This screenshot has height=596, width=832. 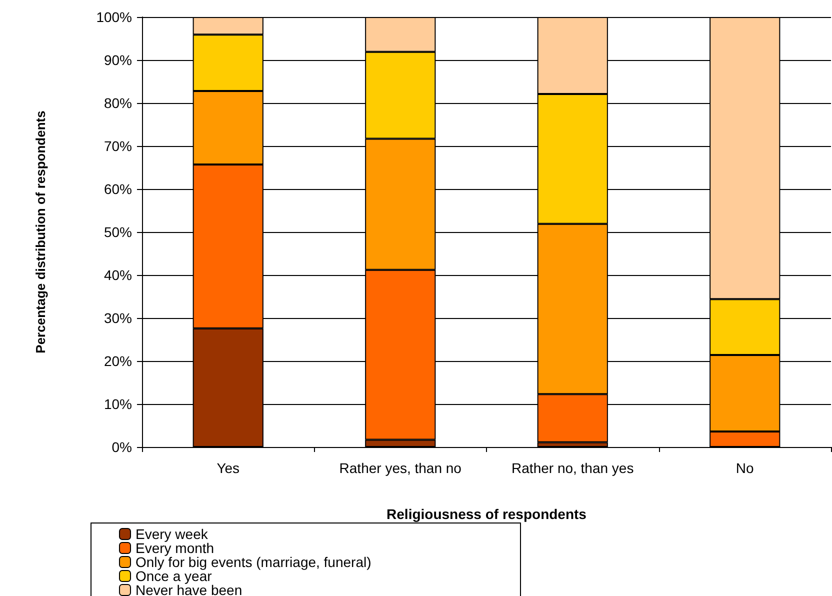 What do you see at coordinates (118, 146) in the screenshot?
I see `y-tick-label: 70%` at bounding box center [118, 146].